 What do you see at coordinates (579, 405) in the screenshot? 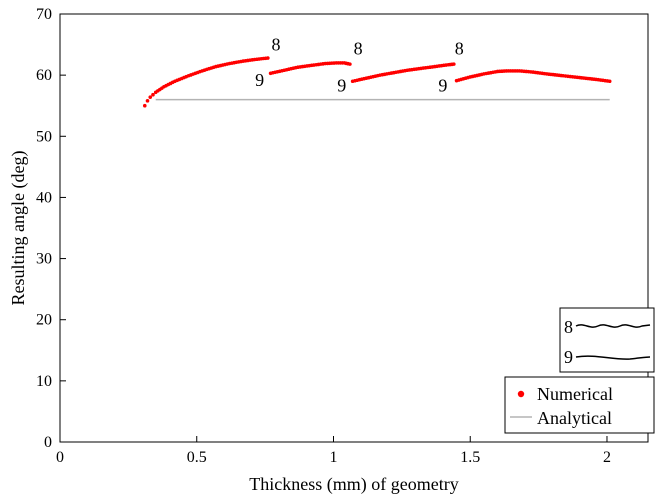
I see `legend: Numerical Analytical` at bounding box center [579, 405].